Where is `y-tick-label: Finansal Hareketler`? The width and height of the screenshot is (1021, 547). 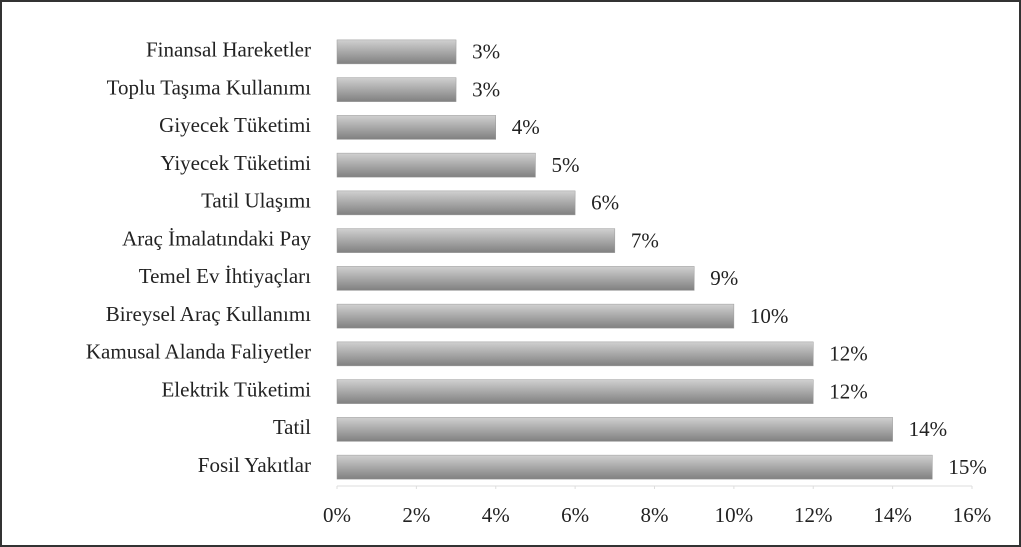 y-tick-label: Finansal Hareketler is located at coordinates (228, 50).